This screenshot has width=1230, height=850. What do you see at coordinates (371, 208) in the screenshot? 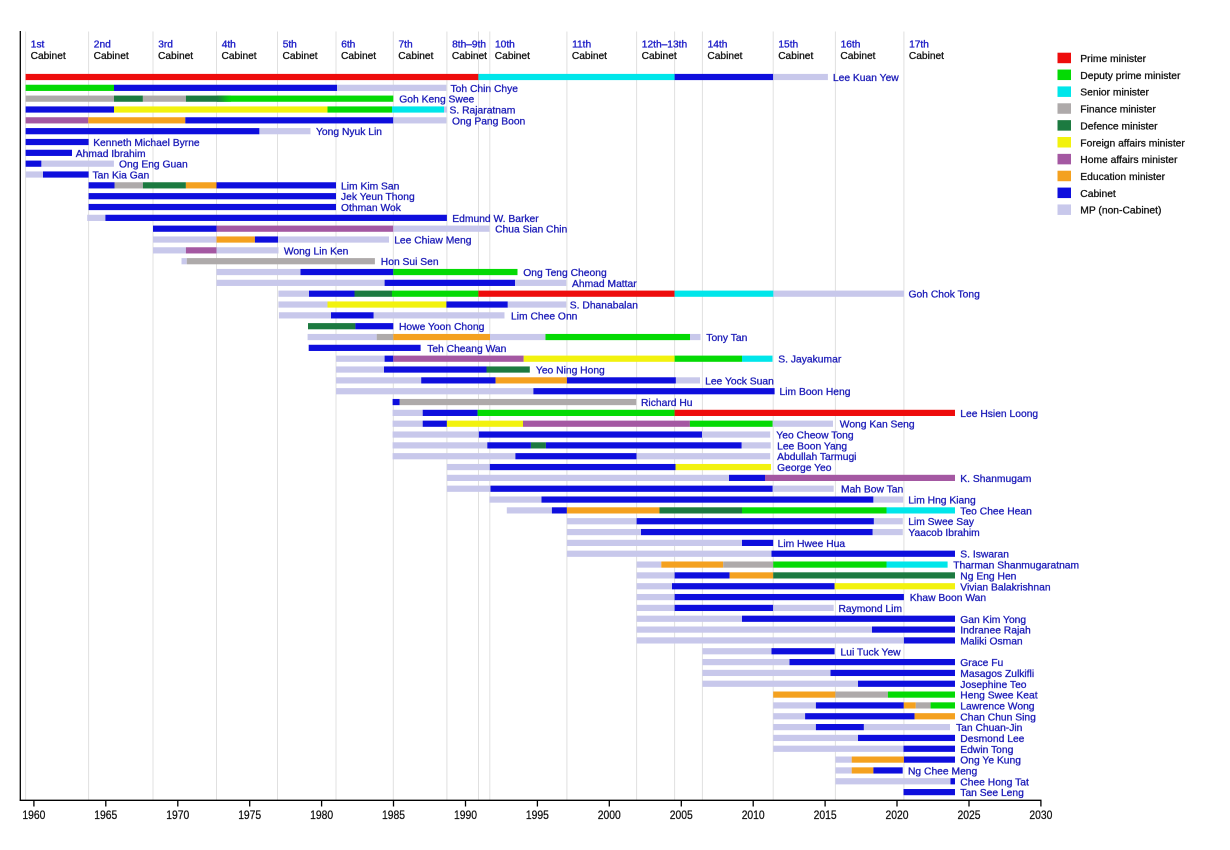
I see `svg-text: Othman Wok` at bounding box center [371, 208].